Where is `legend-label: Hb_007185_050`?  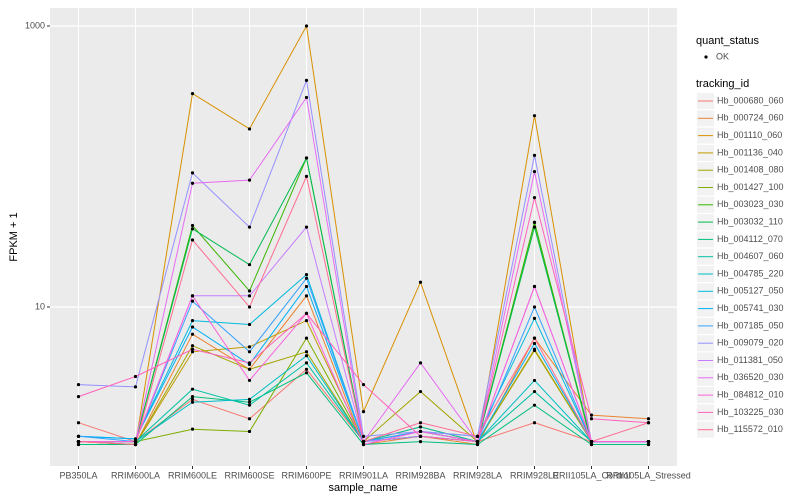 legend-label: Hb_007185_050 is located at coordinates (750, 325).